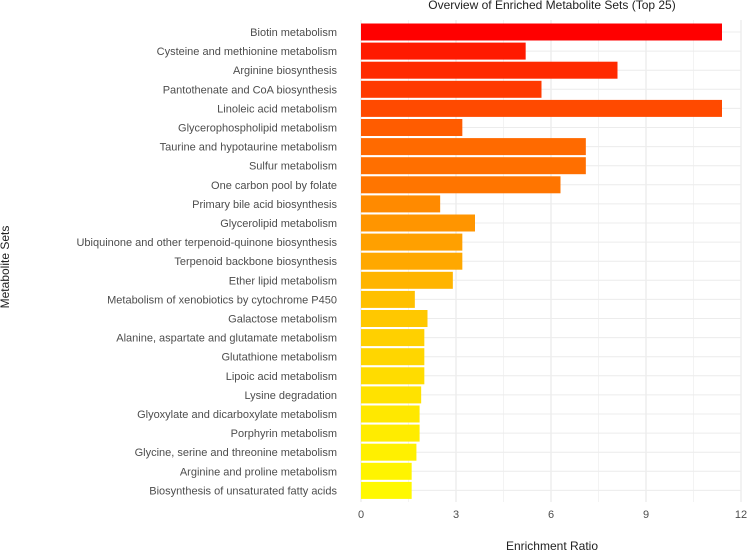  I want to click on category-label: Glyoxylate and dicarboxylate metabolism, so click(237, 415).